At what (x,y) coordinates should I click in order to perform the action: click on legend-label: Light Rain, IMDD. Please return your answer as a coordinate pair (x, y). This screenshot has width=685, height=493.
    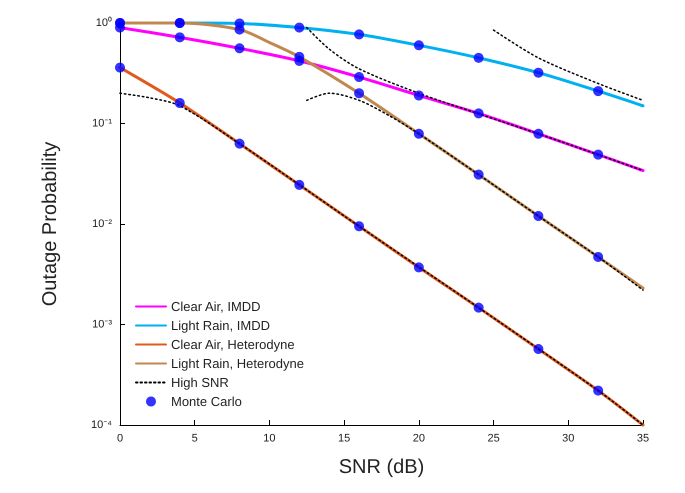
    Looking at the image, I should click on (220, 325).